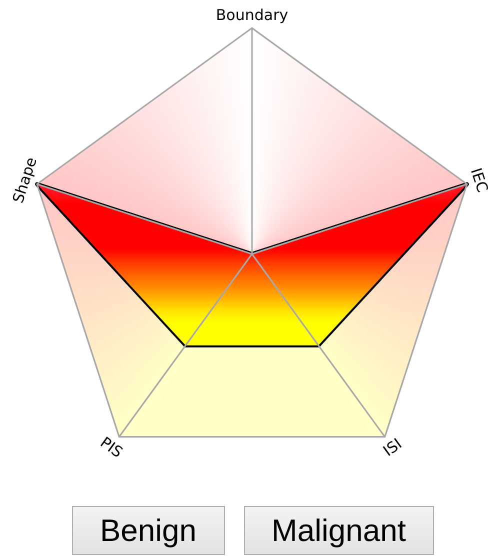 The height and width of the screenshot is (558, 495). I want to click on button: Benign, so click(148, 530).